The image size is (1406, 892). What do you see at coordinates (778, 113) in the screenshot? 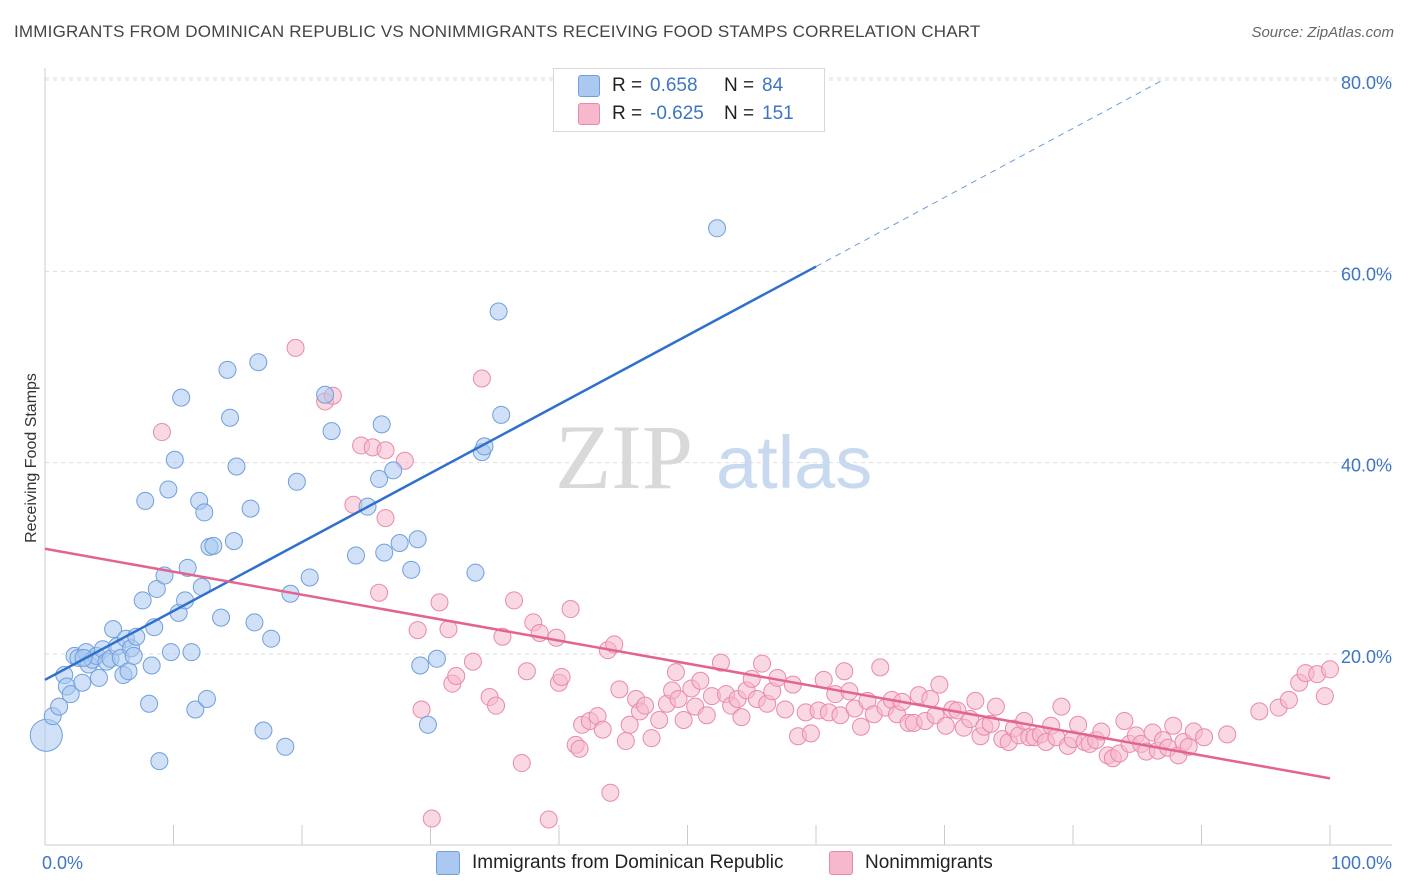
I see `legend-n-value: 151` at bounding box center [778, 113].